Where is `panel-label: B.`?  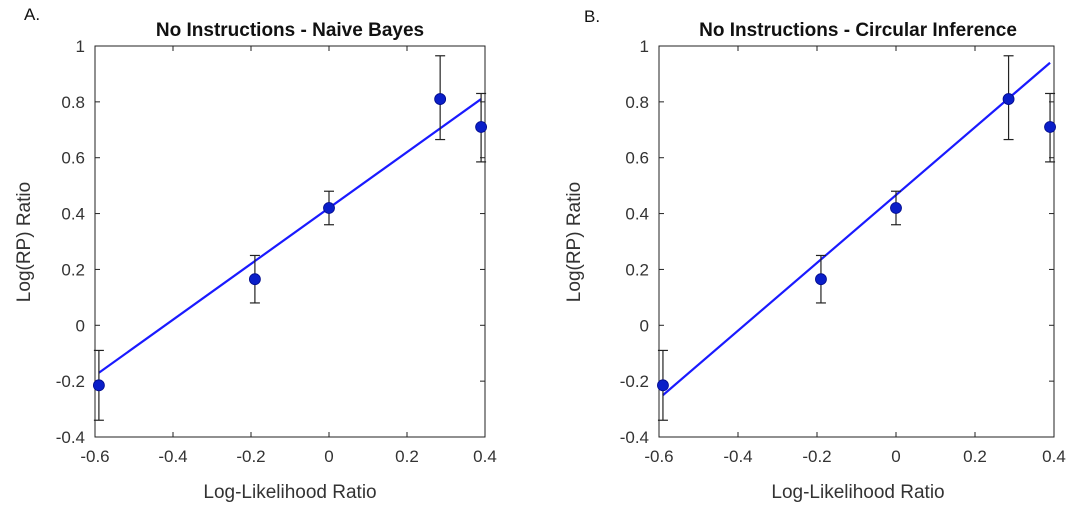 panel-label: B. is located at coordinates (592, 16).